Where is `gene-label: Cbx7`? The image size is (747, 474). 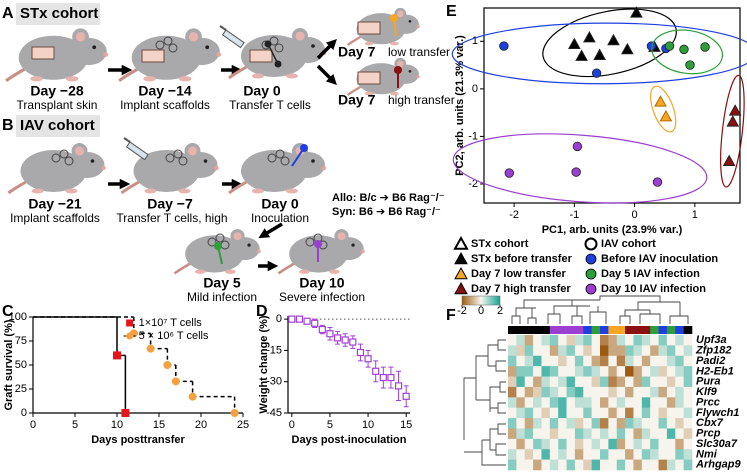 gene-label: Cbx7 is located at coordinates (710, 423).